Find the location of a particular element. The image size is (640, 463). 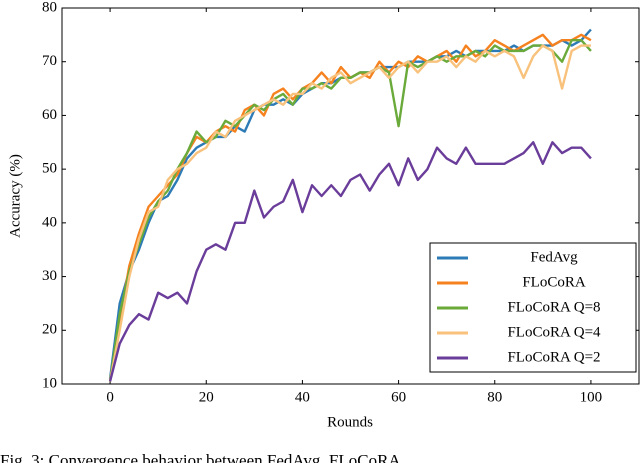

legend-label: FLoCoRA is located at coordinates (554, 282).